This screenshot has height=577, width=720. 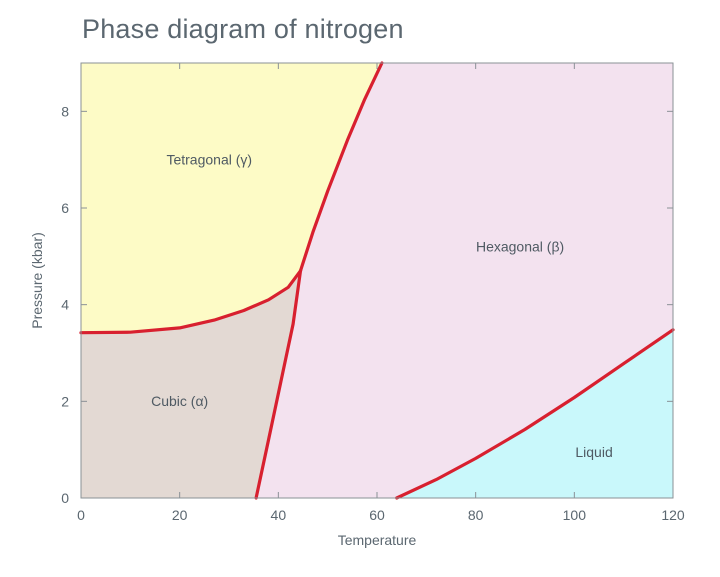 I want to click on boundary-cubic-hexagonal, so click(x=278, y=384).